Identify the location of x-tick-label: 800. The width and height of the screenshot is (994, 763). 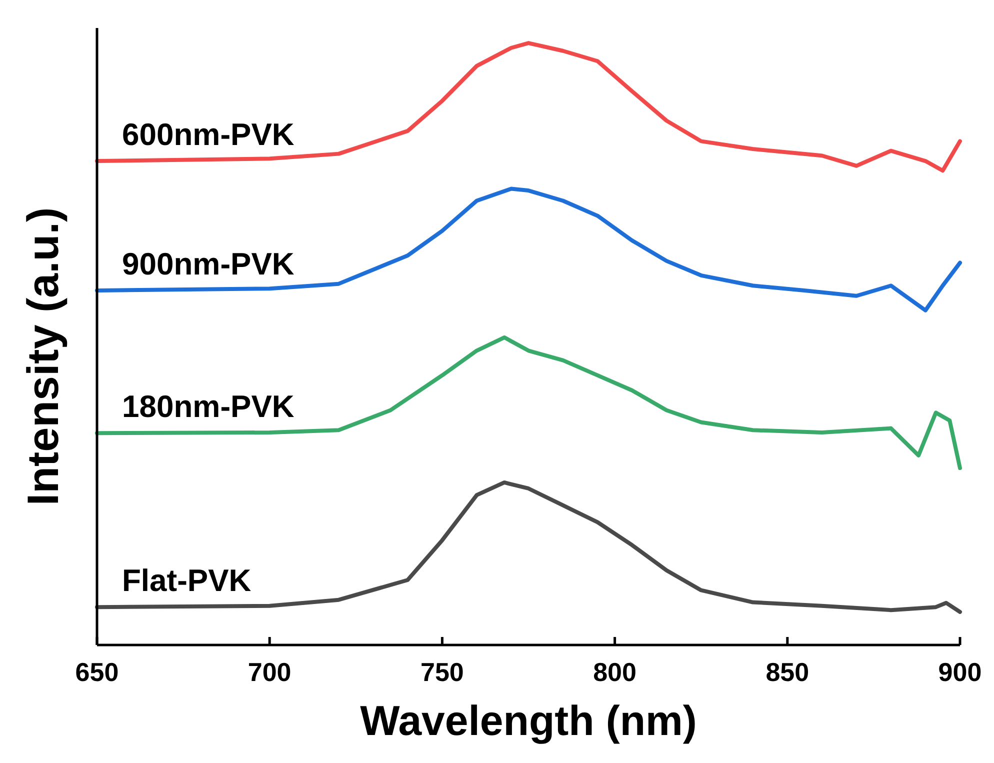
(614, 672).